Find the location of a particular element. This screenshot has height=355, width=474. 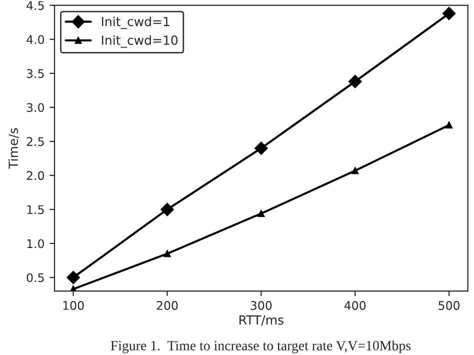

y-tick-label: 1.0 is located at coordinates (35, 243).